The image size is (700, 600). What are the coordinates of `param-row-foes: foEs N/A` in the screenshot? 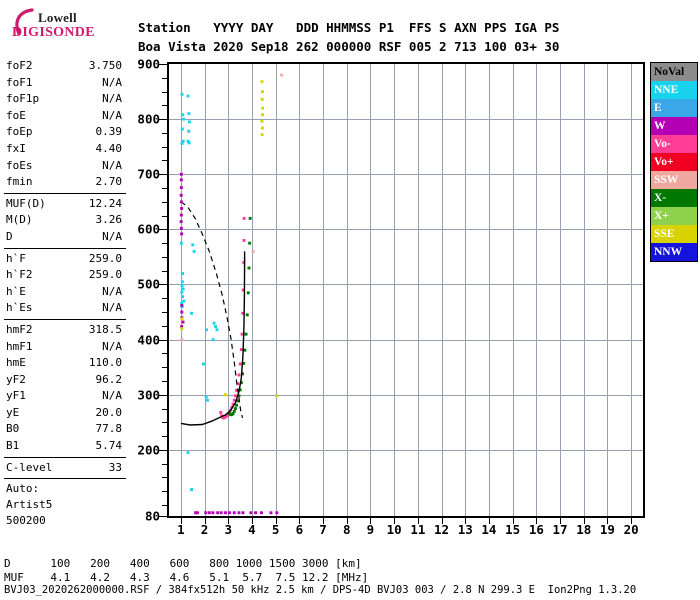 It's located at (65, 166).